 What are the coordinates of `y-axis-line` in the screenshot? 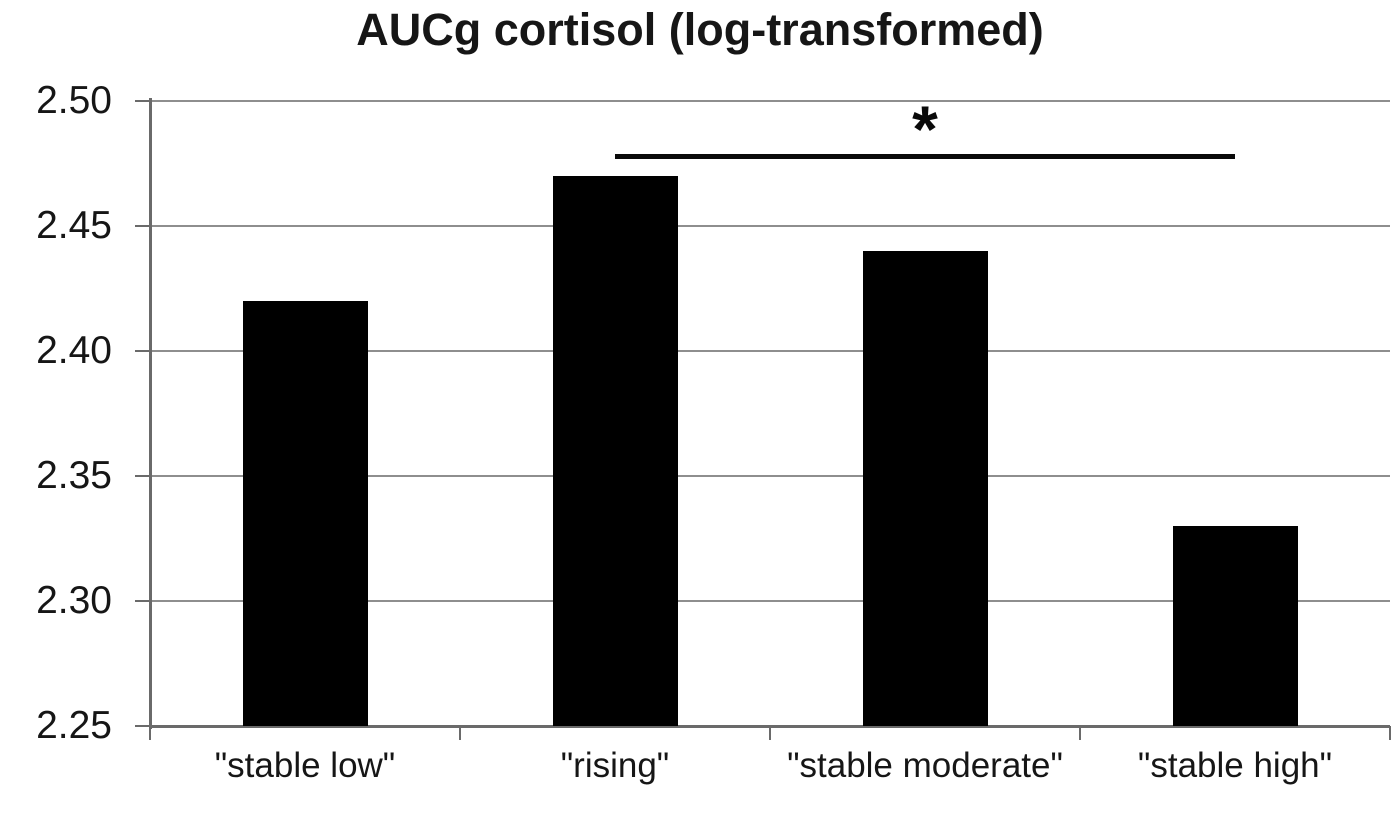 It's located at (150, 413).